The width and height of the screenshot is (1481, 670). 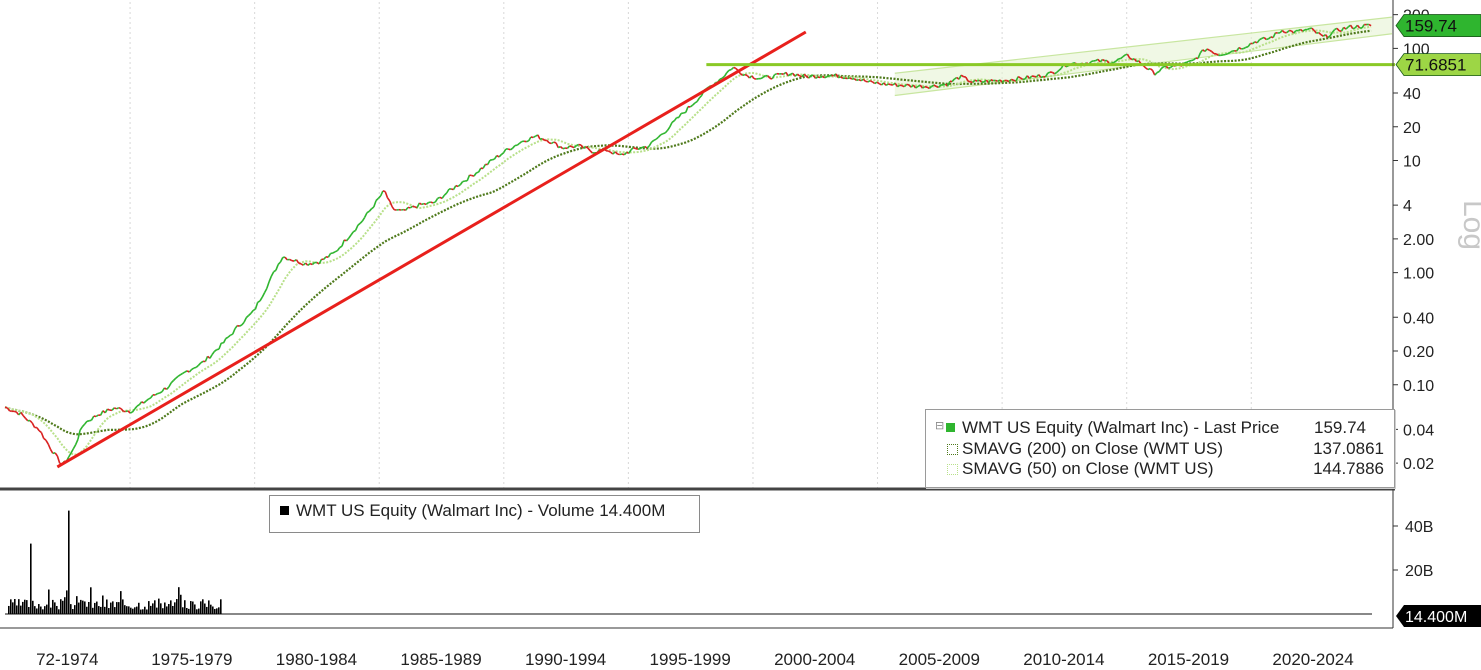 What do you see at coordinates (1340, 427) in the screenshot?
I see `legend-value-price: 159.74` at bounding box center [1340, 427].